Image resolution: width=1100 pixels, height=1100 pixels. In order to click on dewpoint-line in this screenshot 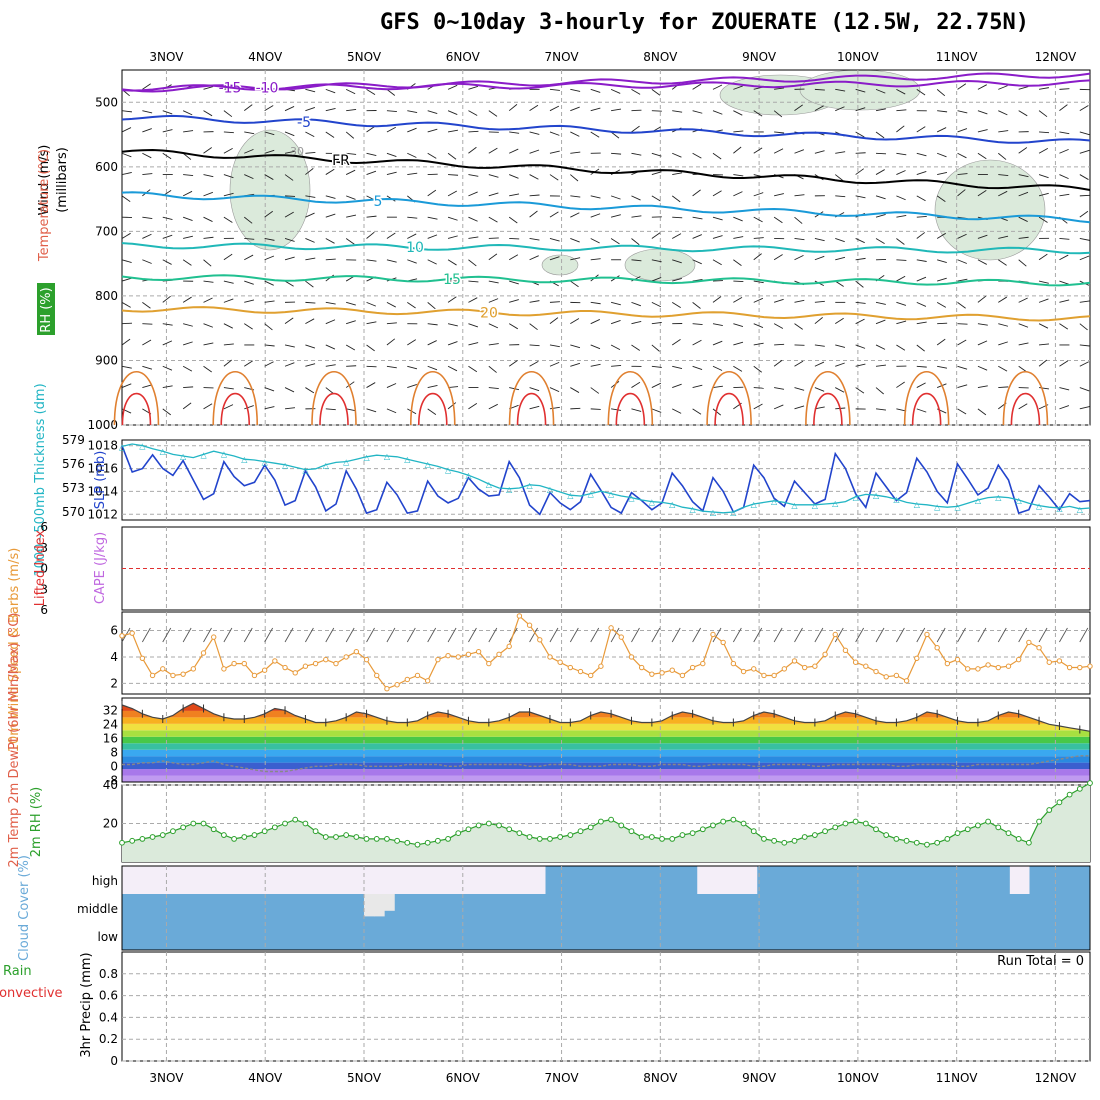, I will do `click(606, 764)`.